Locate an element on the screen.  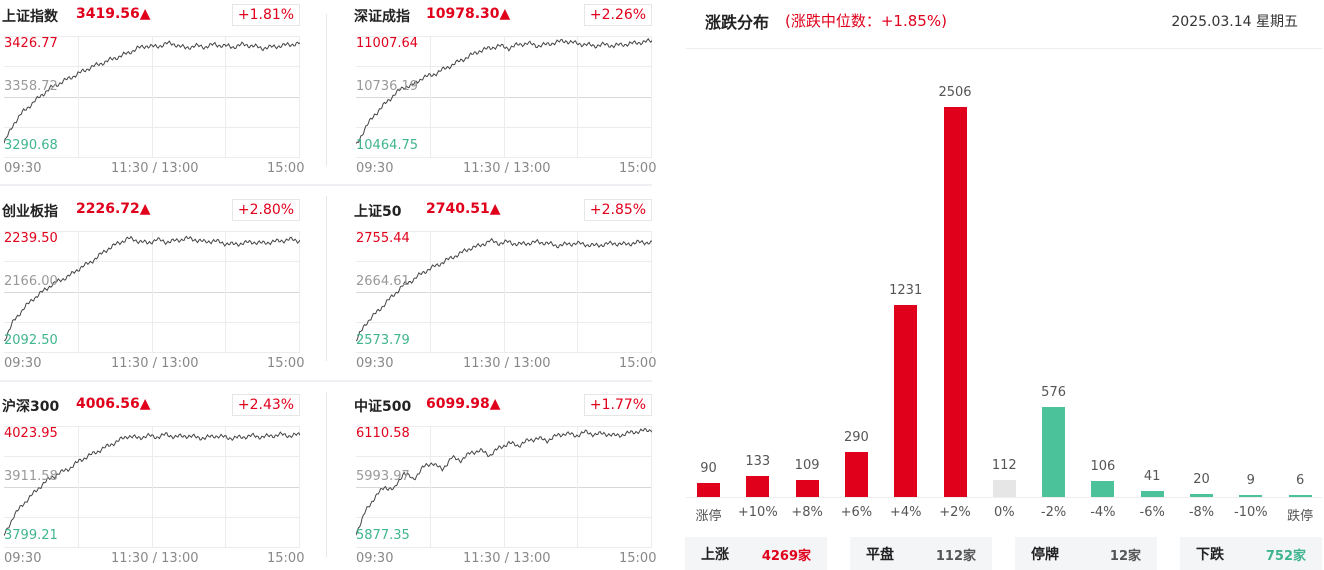
summary-label: 上涨 is located at coordinates (715, 555).